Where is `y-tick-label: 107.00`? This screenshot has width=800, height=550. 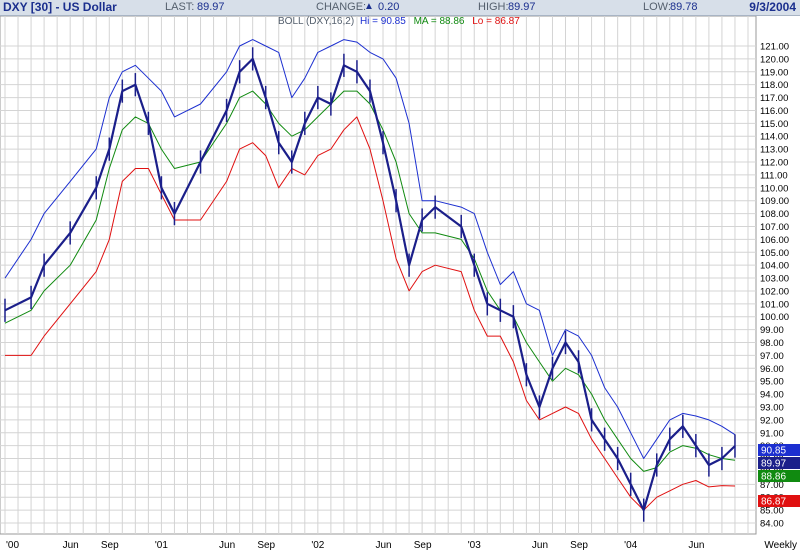
y-tick-label: 107.00 is located at coordinates (774, 227).